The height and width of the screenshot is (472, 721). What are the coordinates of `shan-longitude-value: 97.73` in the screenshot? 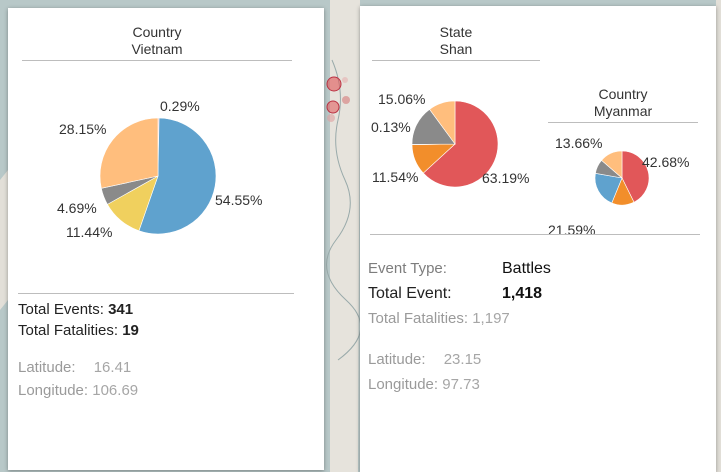 It's located at (461, 384).